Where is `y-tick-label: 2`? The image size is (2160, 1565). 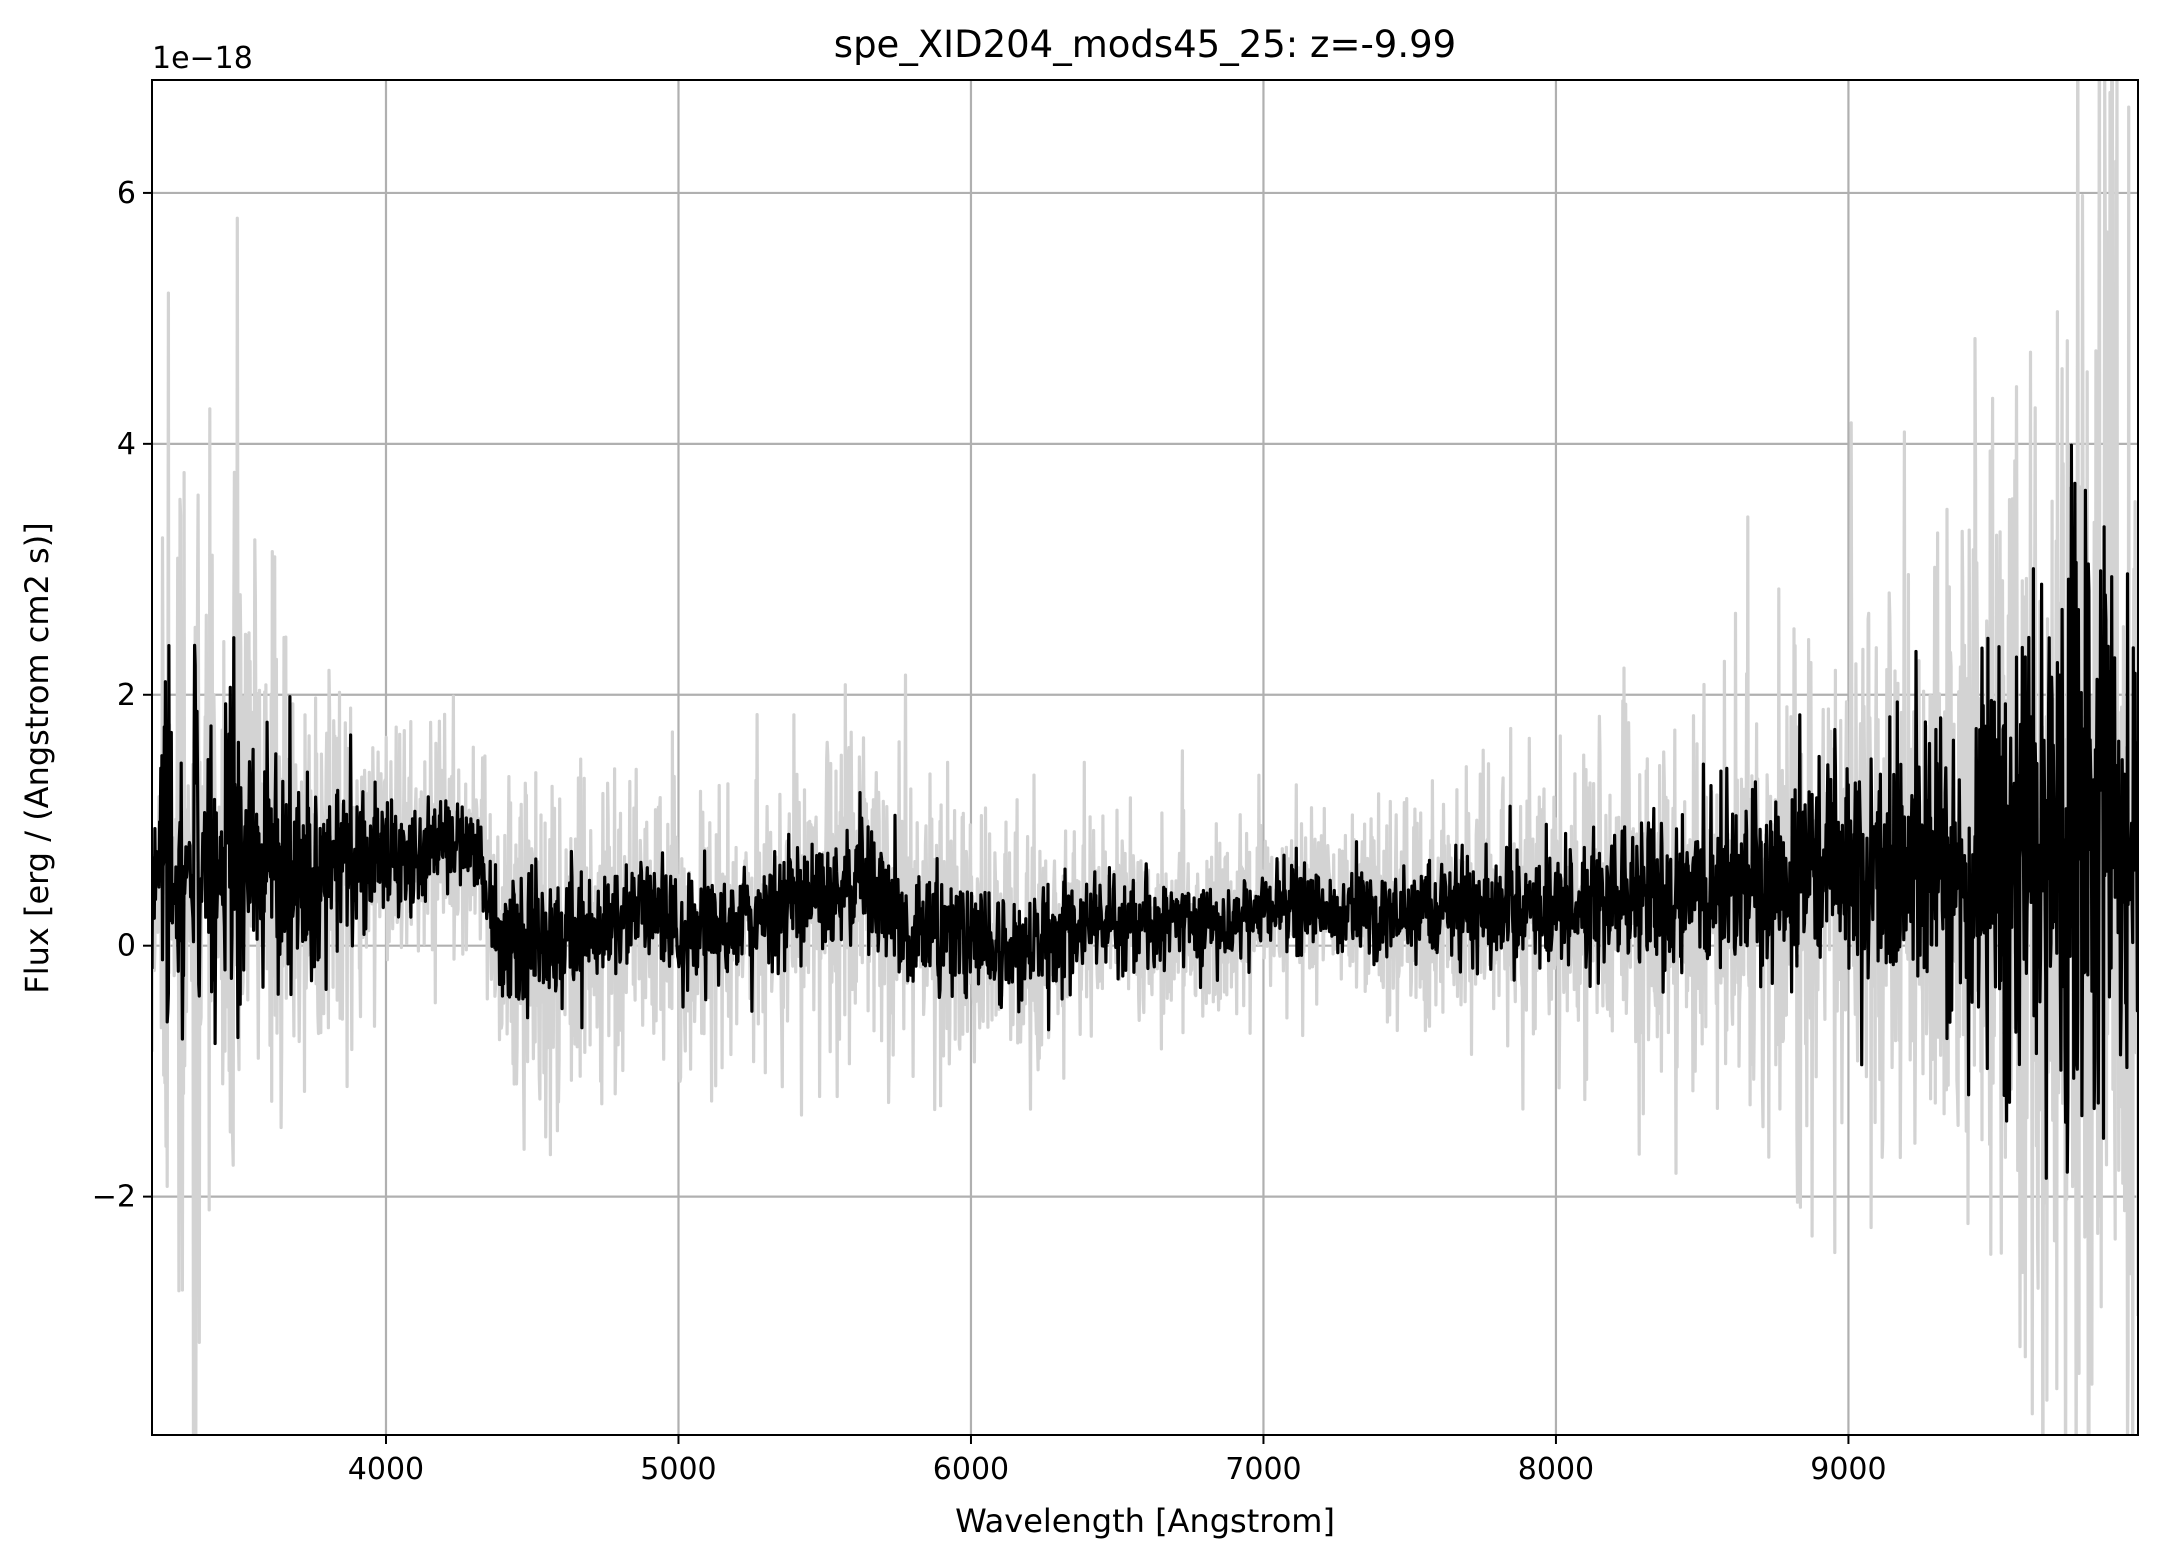 y-tick-label: 2 is located at coordinates (126, 695).